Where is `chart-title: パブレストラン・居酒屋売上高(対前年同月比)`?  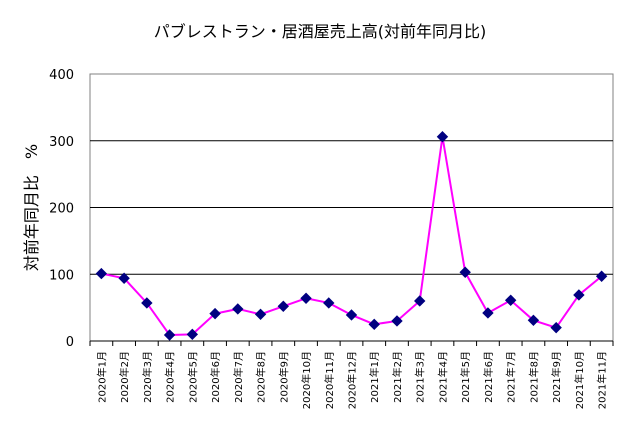
chart-title: パブレストラン・居酒屋売上高(対前年同月比) is located at coordinates (320, 31).